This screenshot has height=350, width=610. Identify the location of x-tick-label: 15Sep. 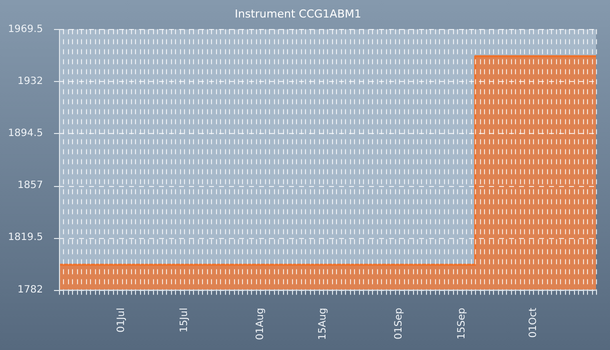
(462, 324).